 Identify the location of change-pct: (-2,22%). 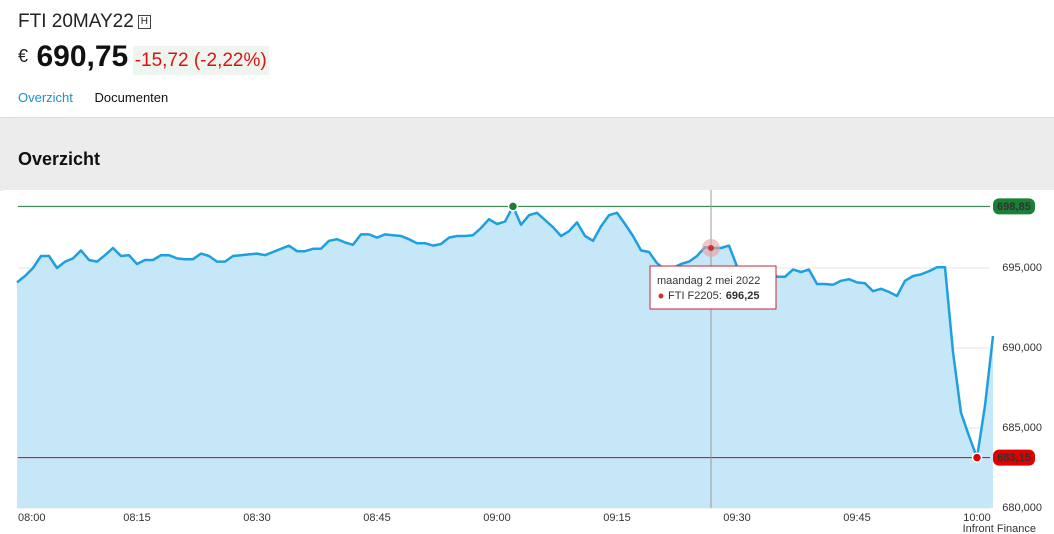
(230, 60).